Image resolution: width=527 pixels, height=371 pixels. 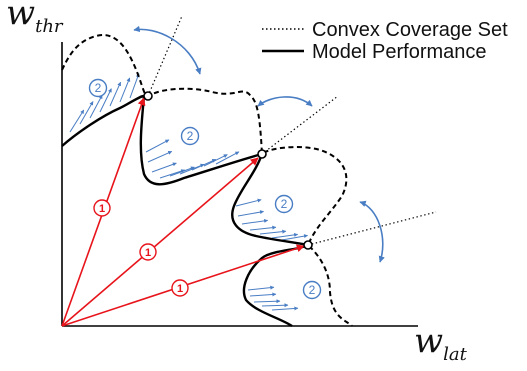 What do you see at coordinates (455, 354) in the screenshot?
I see `x-axis-label-sub: lat` at bounding box center [455, 354].